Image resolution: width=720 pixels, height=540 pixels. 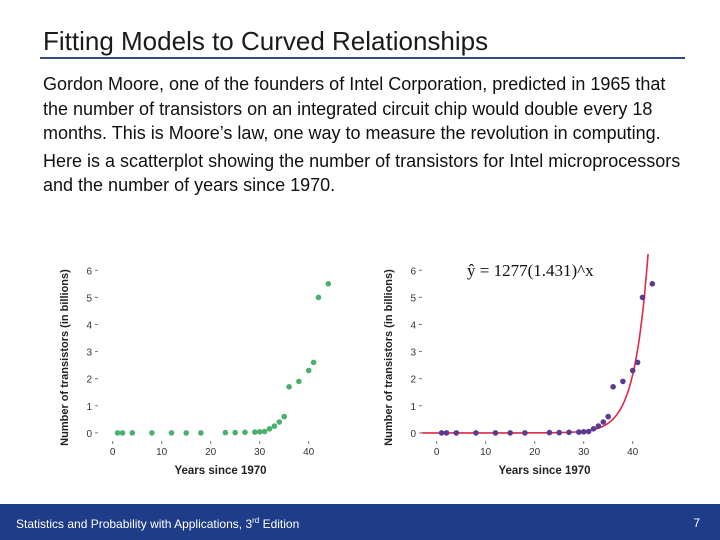 What do you see at coordinates (696, 523) in the screenshot?
I see `page-number: 7` at bounding box center [696, 523].